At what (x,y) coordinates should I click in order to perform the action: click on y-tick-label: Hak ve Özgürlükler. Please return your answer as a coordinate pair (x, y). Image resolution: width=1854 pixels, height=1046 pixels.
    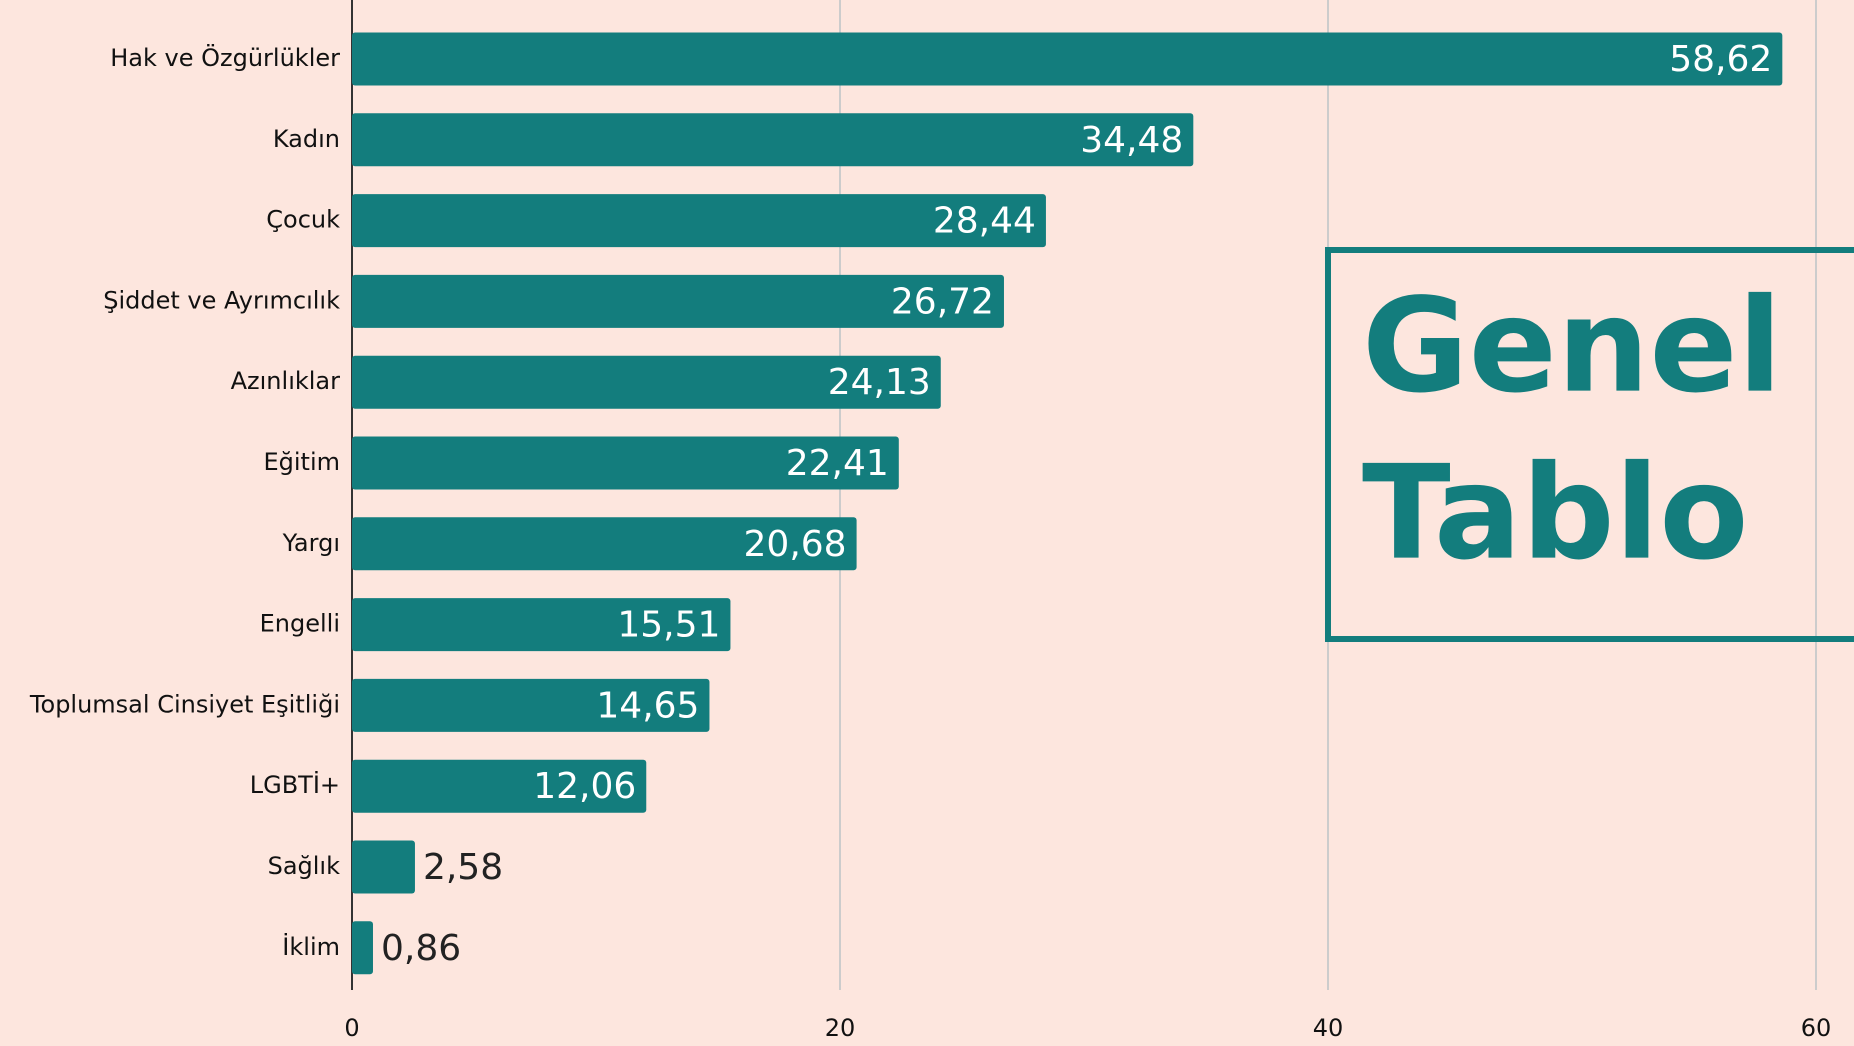
    Looking at the image, I should click on (225, 57).